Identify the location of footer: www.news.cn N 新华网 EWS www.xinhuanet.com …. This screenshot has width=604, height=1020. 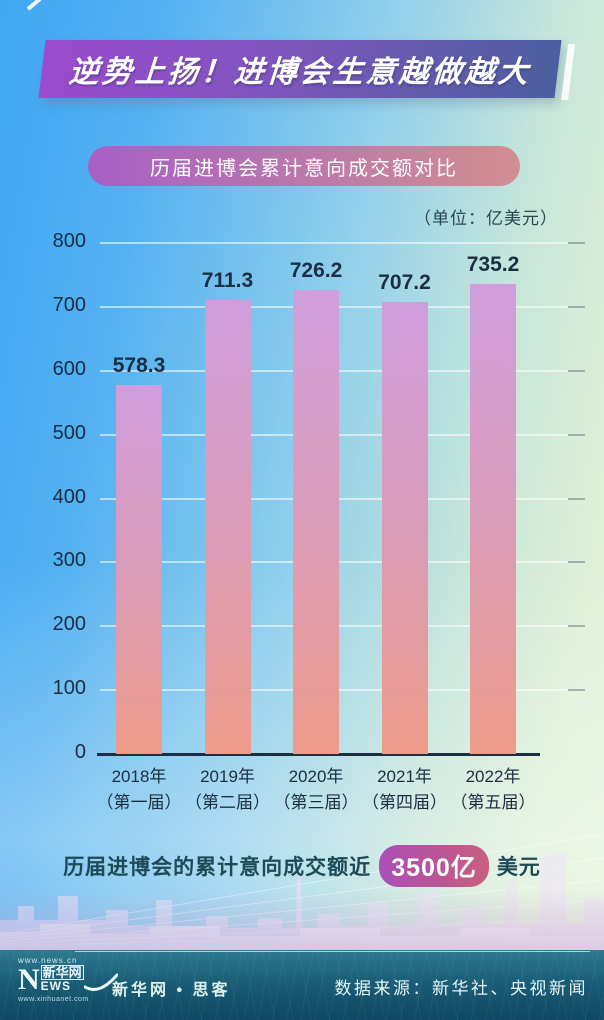
(302, 985).